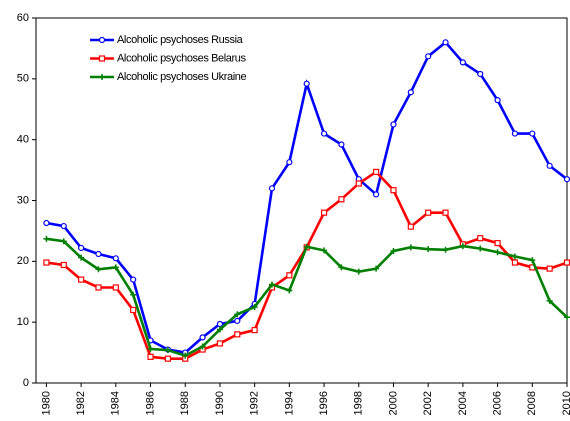 The image size is (570, 421). Describe the element at coordinates (255, 403) in the screenshot. I see `x-tick-label: 1992` at that location.